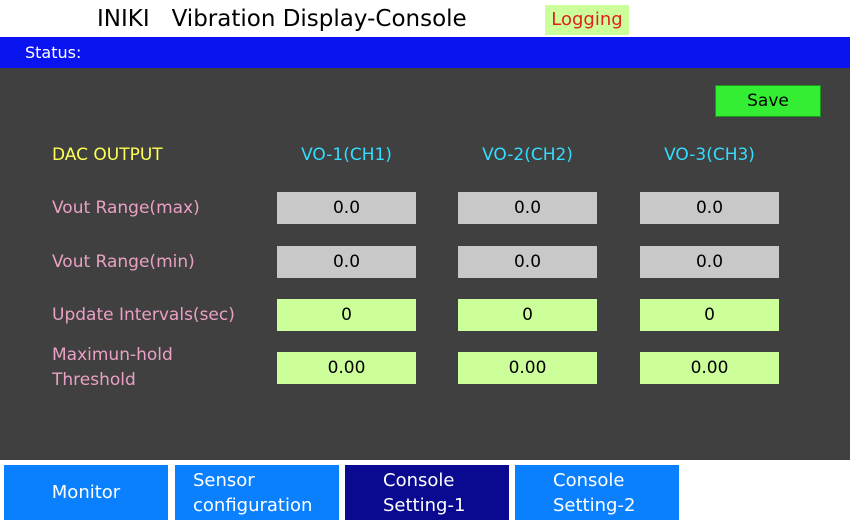 The width and height of the screenshot is (850, 520). I want to click on logging-badge: Logging, so click(587, 20).